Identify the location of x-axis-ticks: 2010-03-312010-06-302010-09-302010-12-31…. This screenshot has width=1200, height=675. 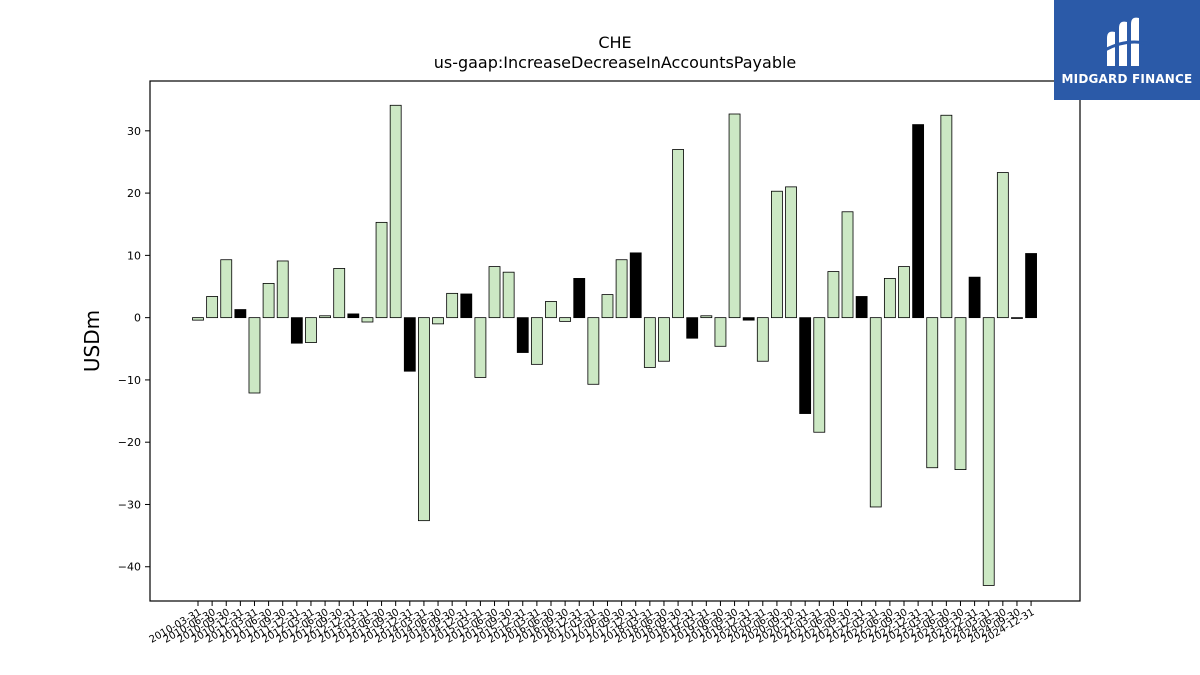
(592, 623).